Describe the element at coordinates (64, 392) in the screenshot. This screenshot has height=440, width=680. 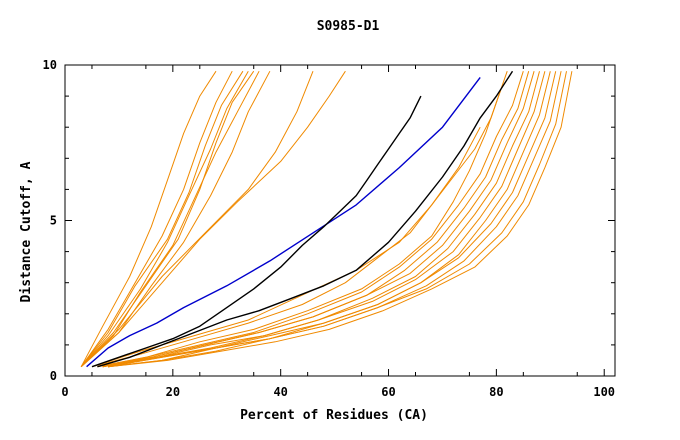
I see `x-tick-label: 0` at that location.